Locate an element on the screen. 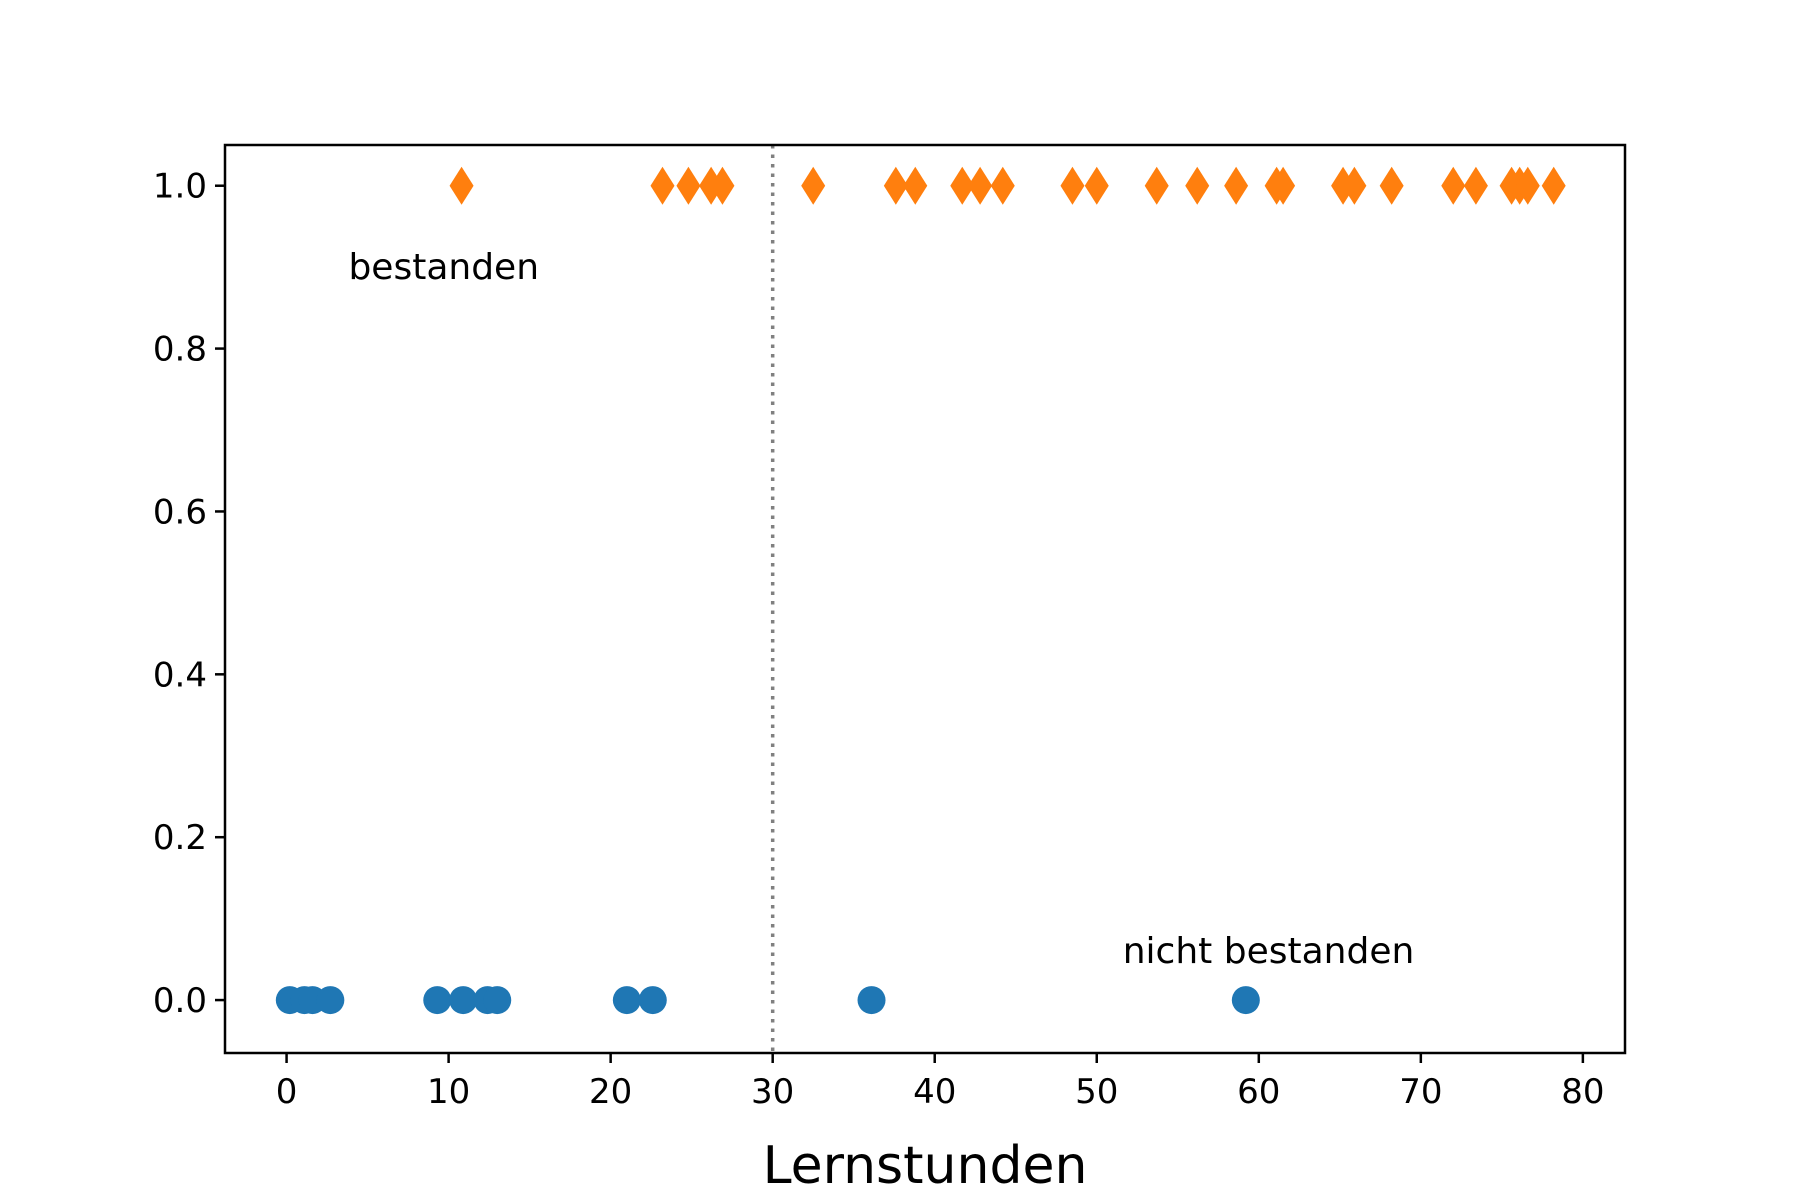  x-tick-label: 10 is located at coordinates (448, 1092).